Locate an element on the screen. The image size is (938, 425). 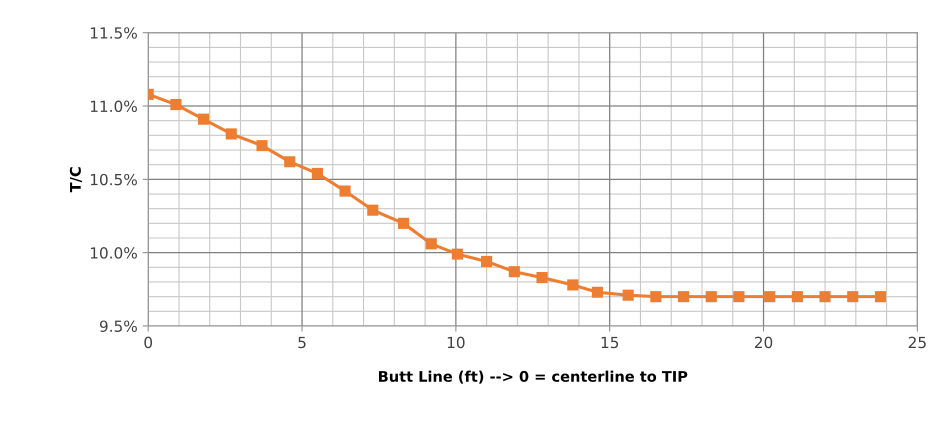
y-tick-label: 10.0% is located at coordinates (113, 253).